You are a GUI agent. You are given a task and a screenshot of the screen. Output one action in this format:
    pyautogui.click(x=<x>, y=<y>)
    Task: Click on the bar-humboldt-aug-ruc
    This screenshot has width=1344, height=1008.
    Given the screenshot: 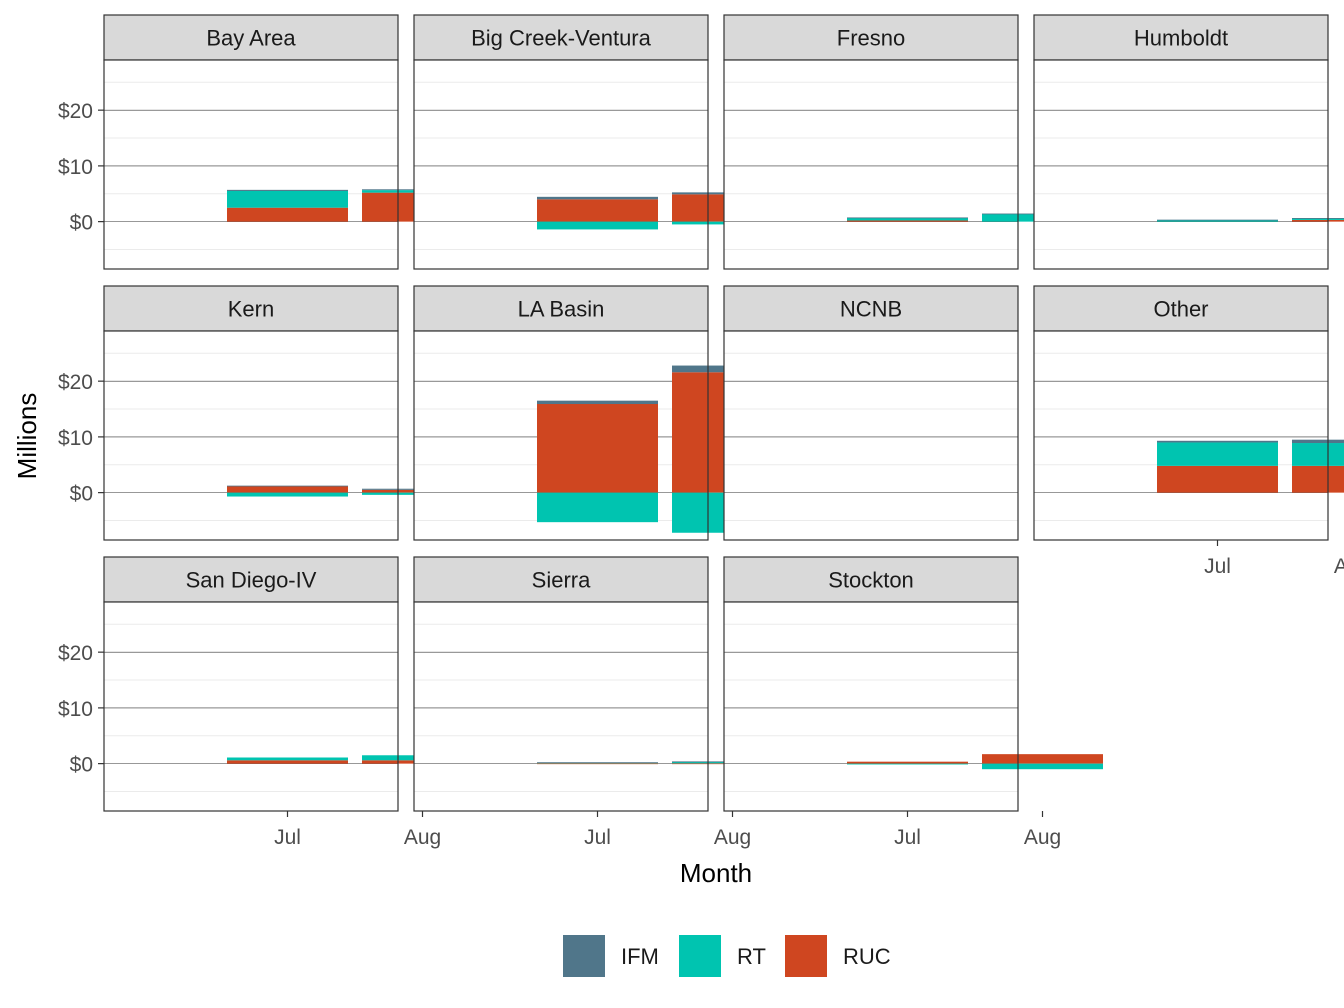 What is the action you would take?
    pyautogui.click(x=1318, y=220)
    